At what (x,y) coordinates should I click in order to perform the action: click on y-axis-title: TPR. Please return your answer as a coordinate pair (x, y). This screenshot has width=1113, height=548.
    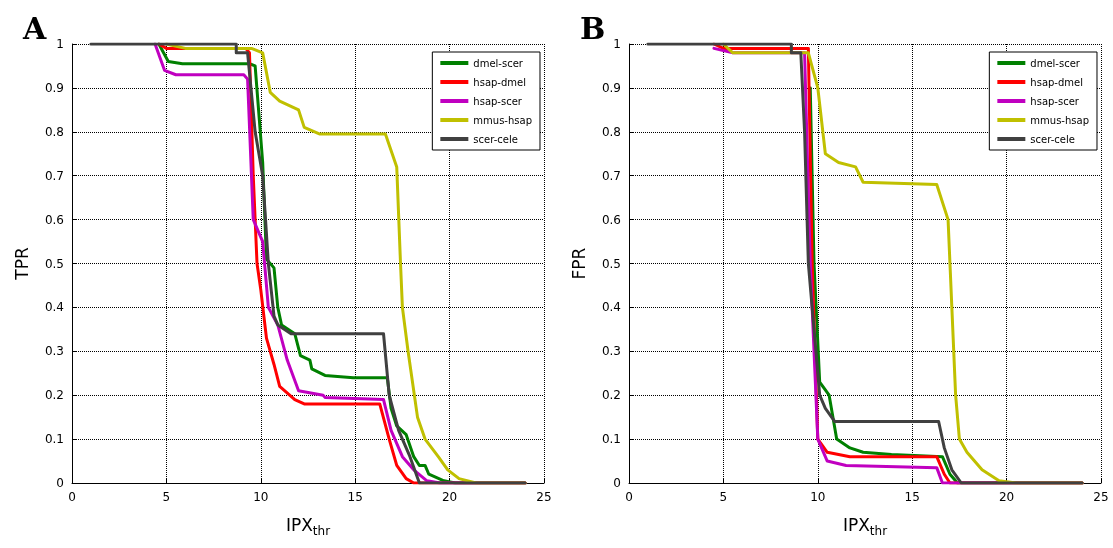
    Looking at the image, I should click on (21, 264).